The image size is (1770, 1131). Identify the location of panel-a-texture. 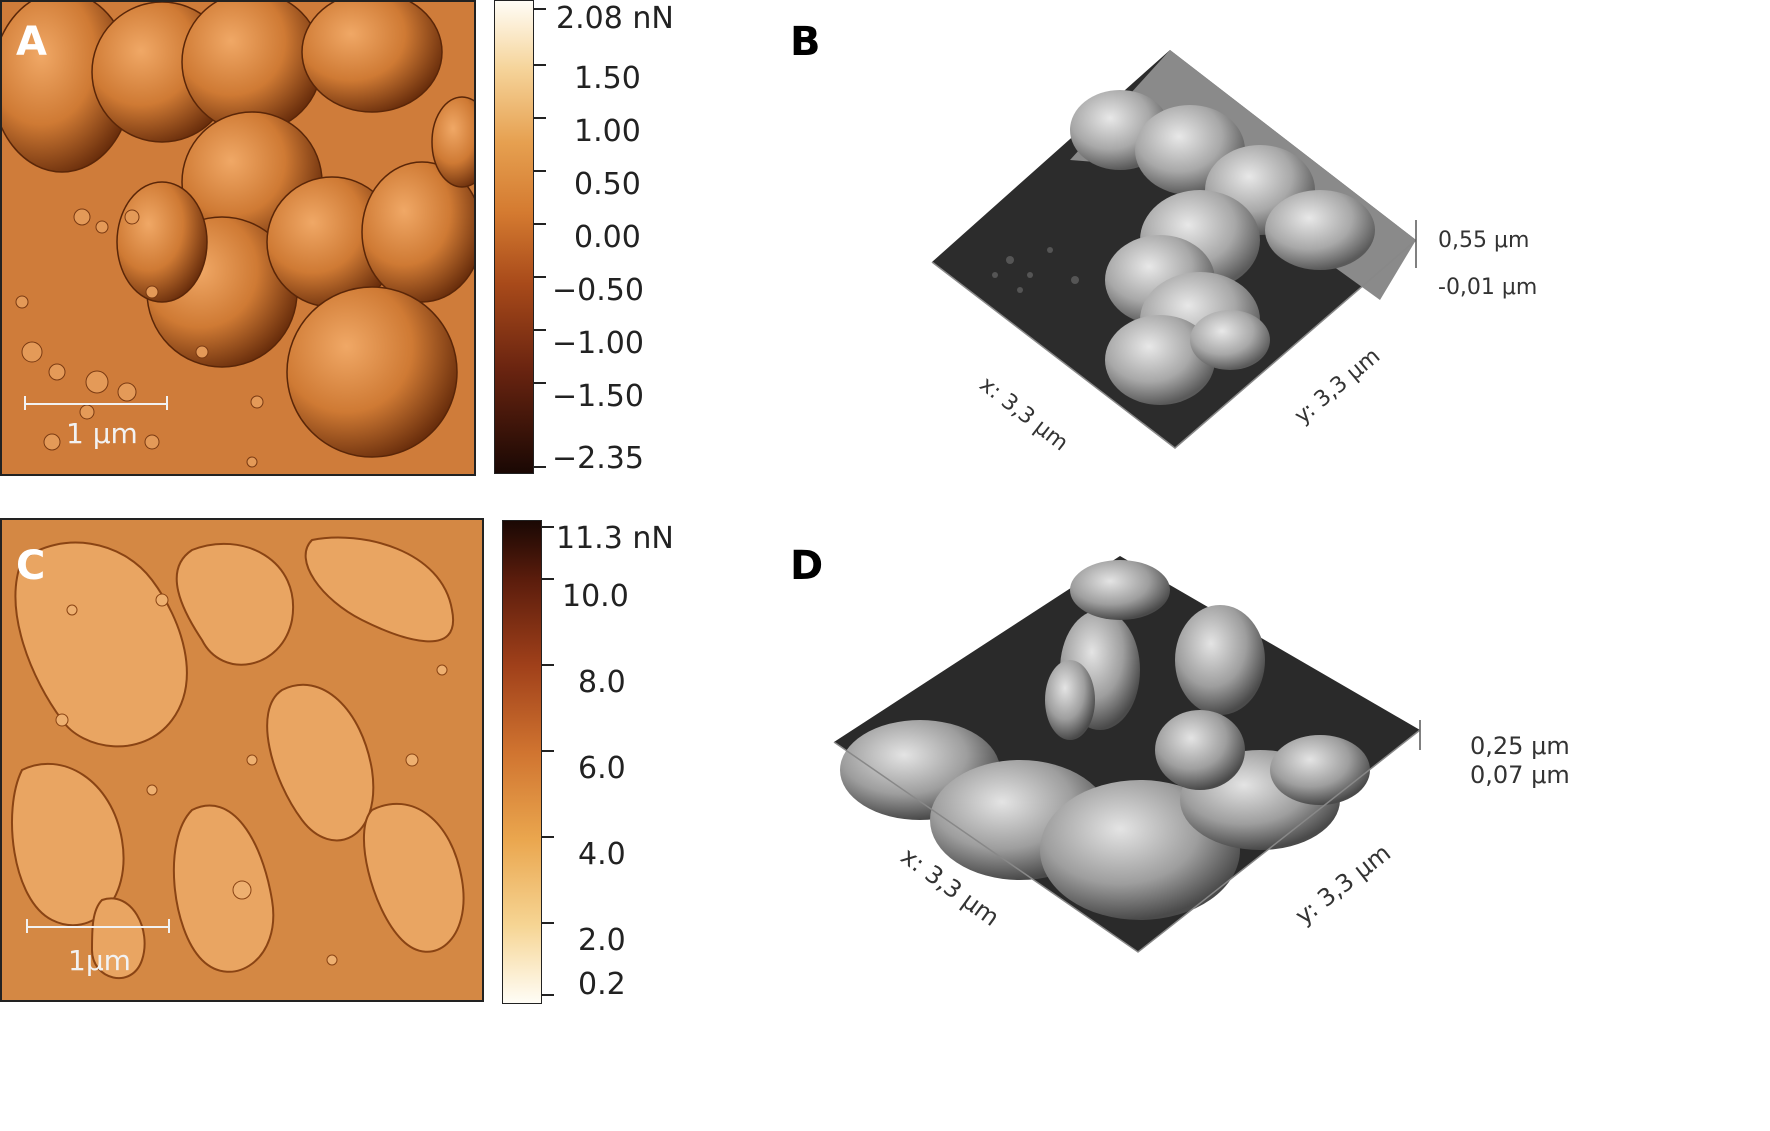
(238, 238).